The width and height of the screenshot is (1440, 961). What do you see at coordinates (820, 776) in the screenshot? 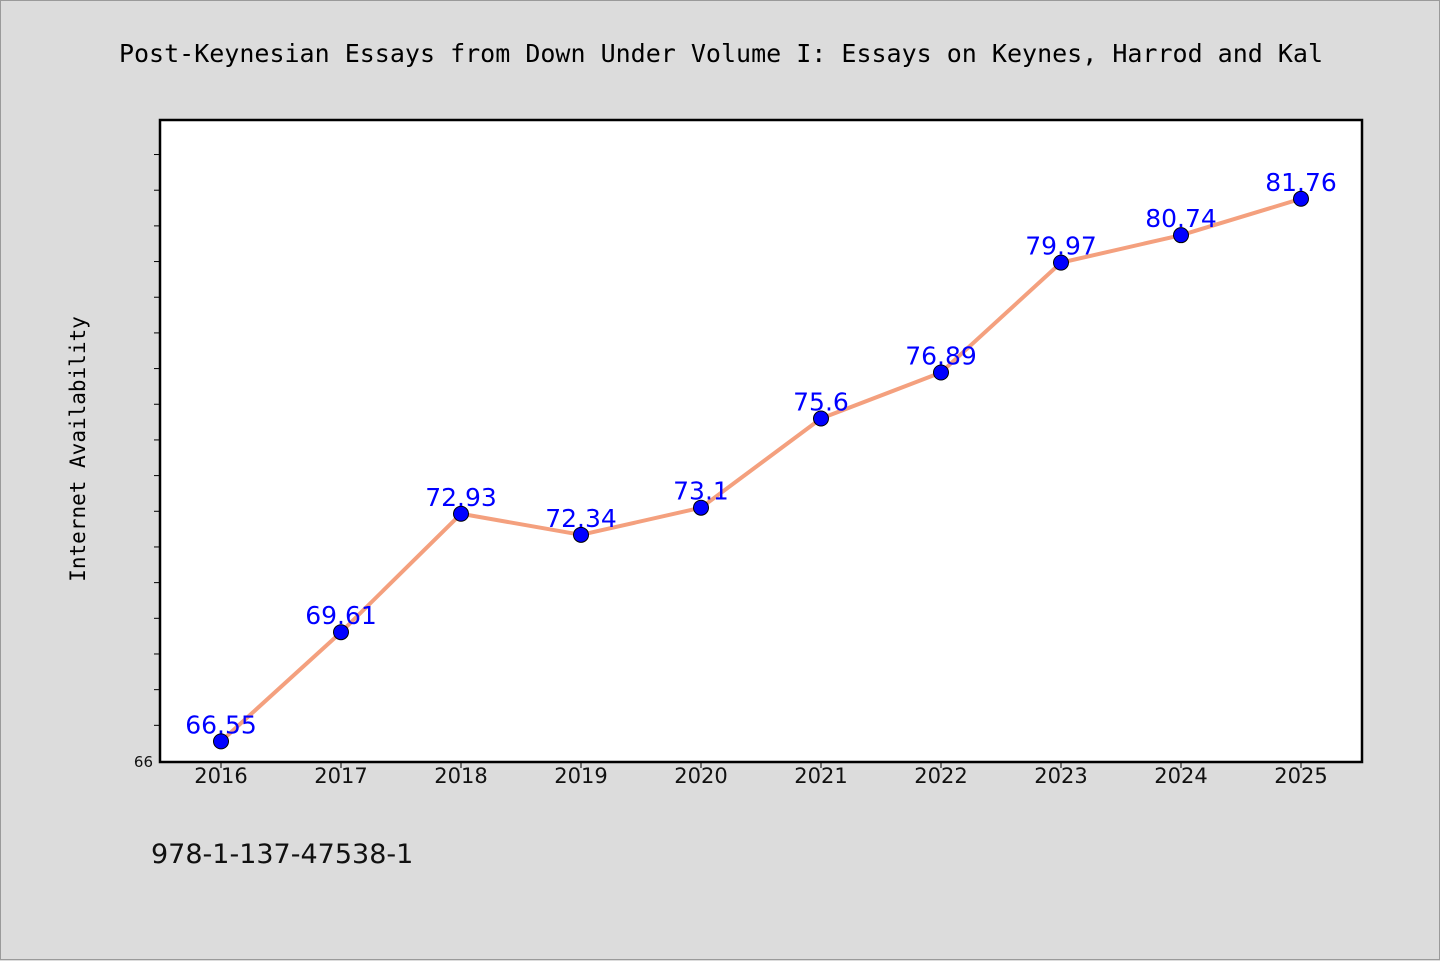
I see `x-tick-label: 2021` at bounding box center [820, 776].